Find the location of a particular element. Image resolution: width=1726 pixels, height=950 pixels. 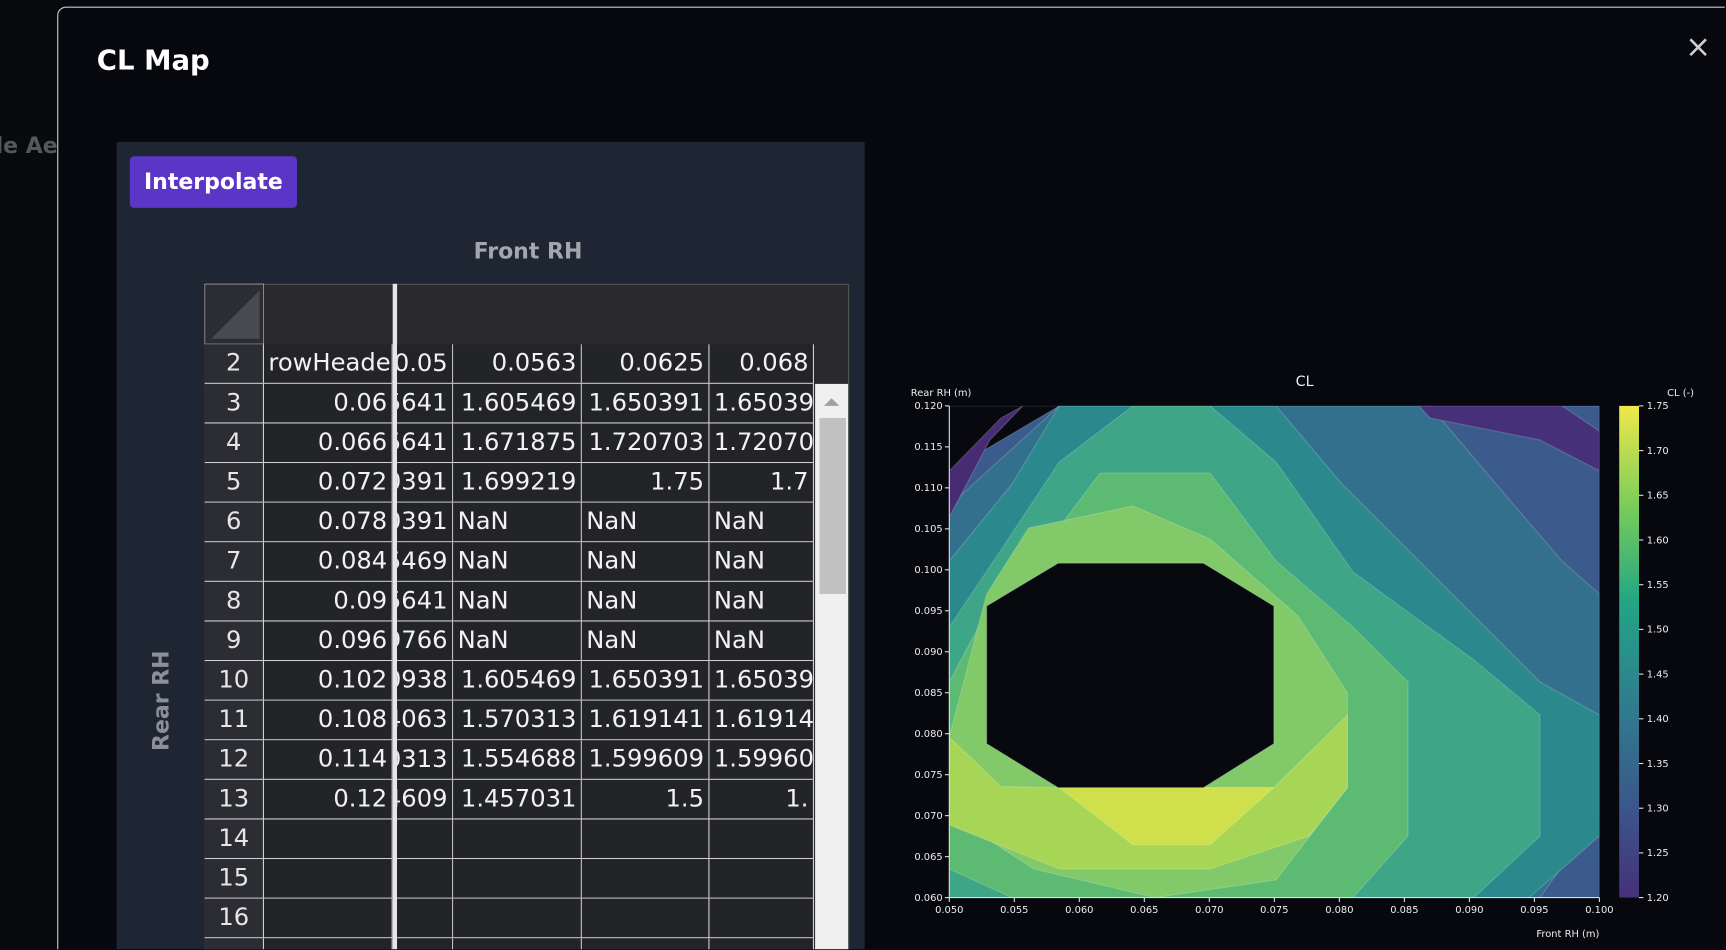

cell: 1.7 is located at coordinates (762, 483).